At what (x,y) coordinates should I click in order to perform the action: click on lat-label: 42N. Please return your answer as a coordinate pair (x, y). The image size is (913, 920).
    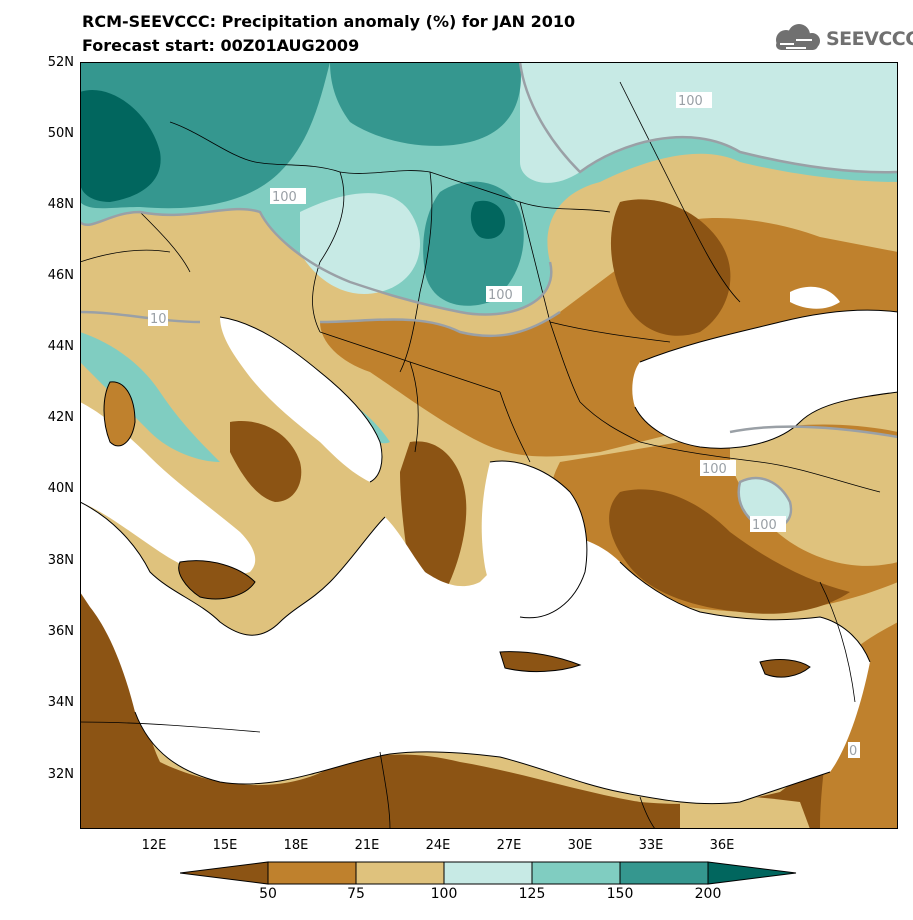
    Looking at the image, I should click on (60, 417).